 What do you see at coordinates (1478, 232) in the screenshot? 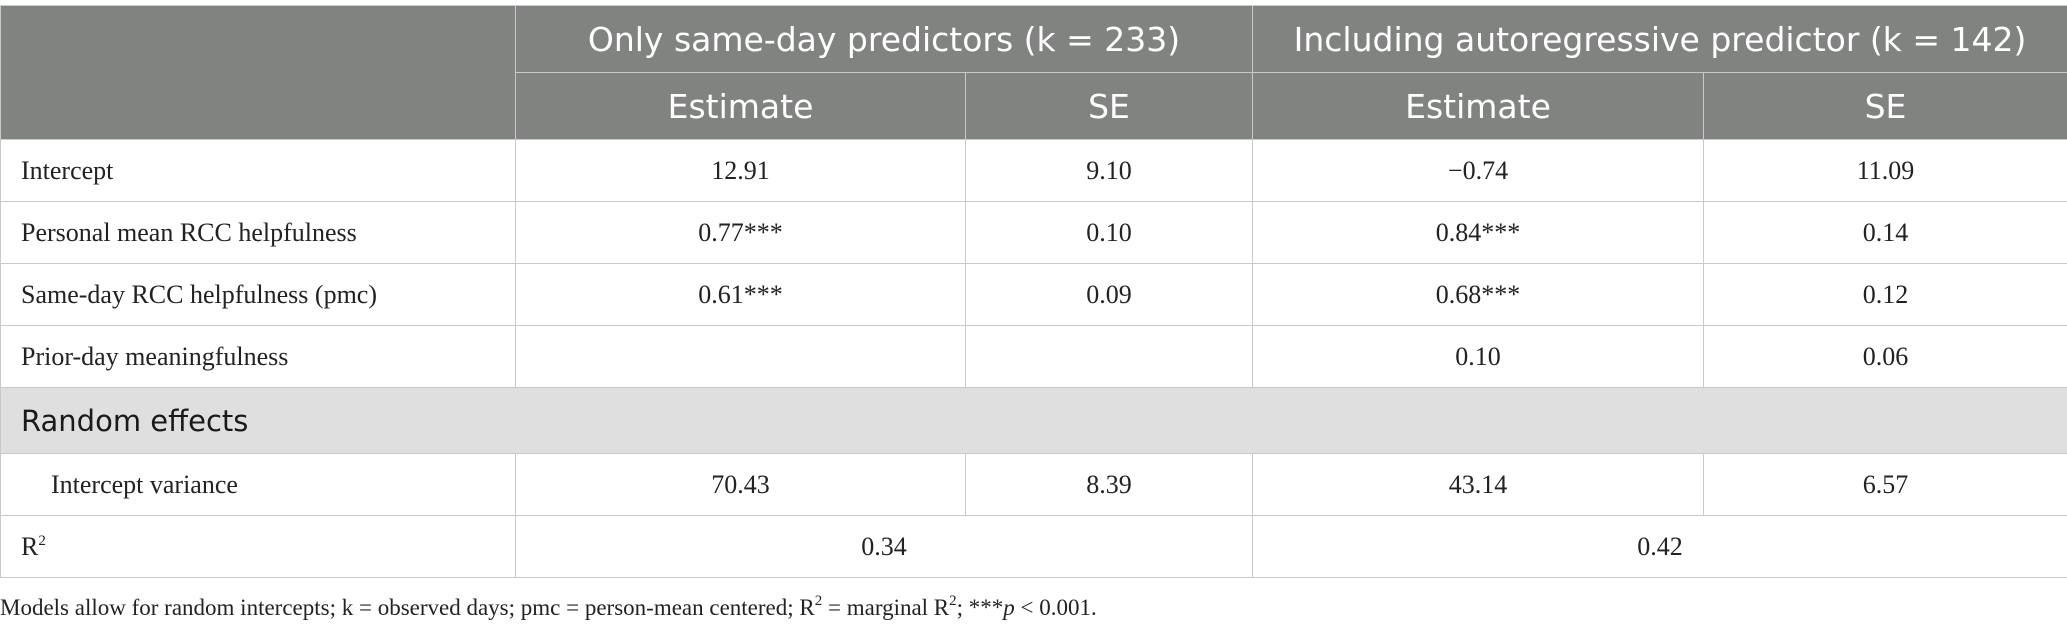
I see `table-cell: 0.84***` at bounding box center [1478, 232].